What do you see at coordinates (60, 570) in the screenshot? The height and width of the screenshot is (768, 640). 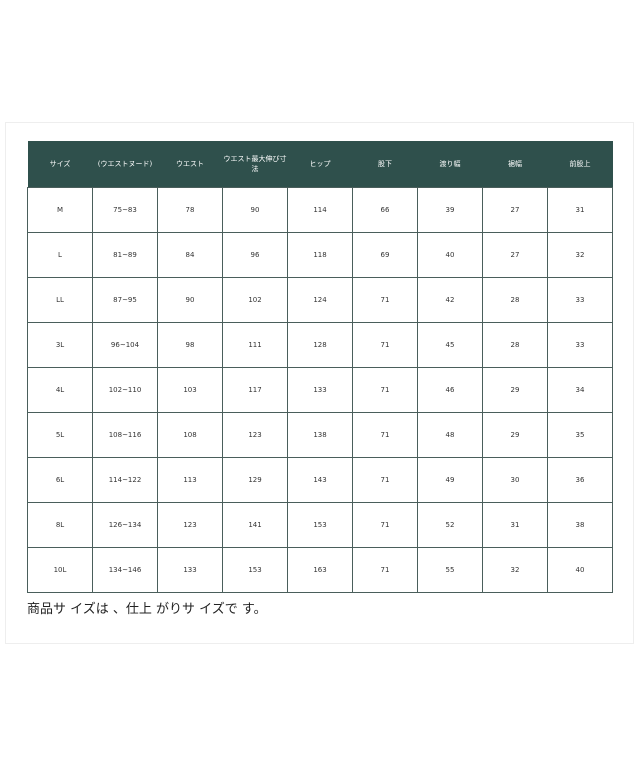 I see `table-cell: 10L` at bounding box center [60, 570].